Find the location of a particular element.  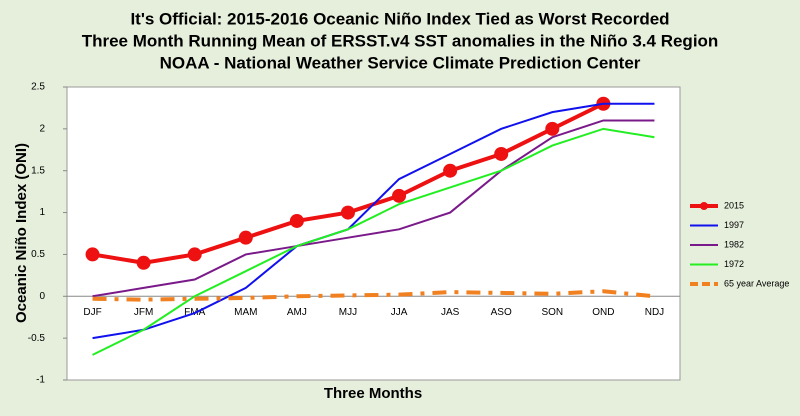

y-tick-label: 1.5 is located at coordinates (38, 170).